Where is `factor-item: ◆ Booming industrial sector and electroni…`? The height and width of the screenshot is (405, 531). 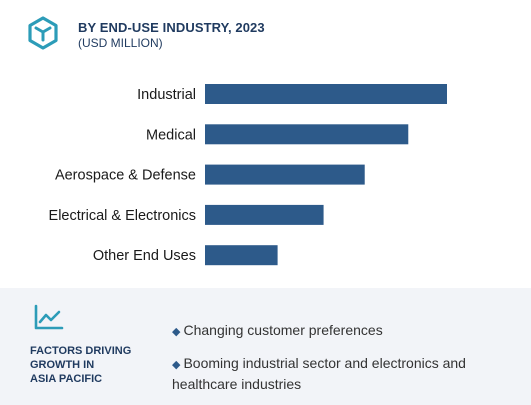 factor-item: ◆ Booming industrial sector and electroni… is located at coordinates (347, 374).